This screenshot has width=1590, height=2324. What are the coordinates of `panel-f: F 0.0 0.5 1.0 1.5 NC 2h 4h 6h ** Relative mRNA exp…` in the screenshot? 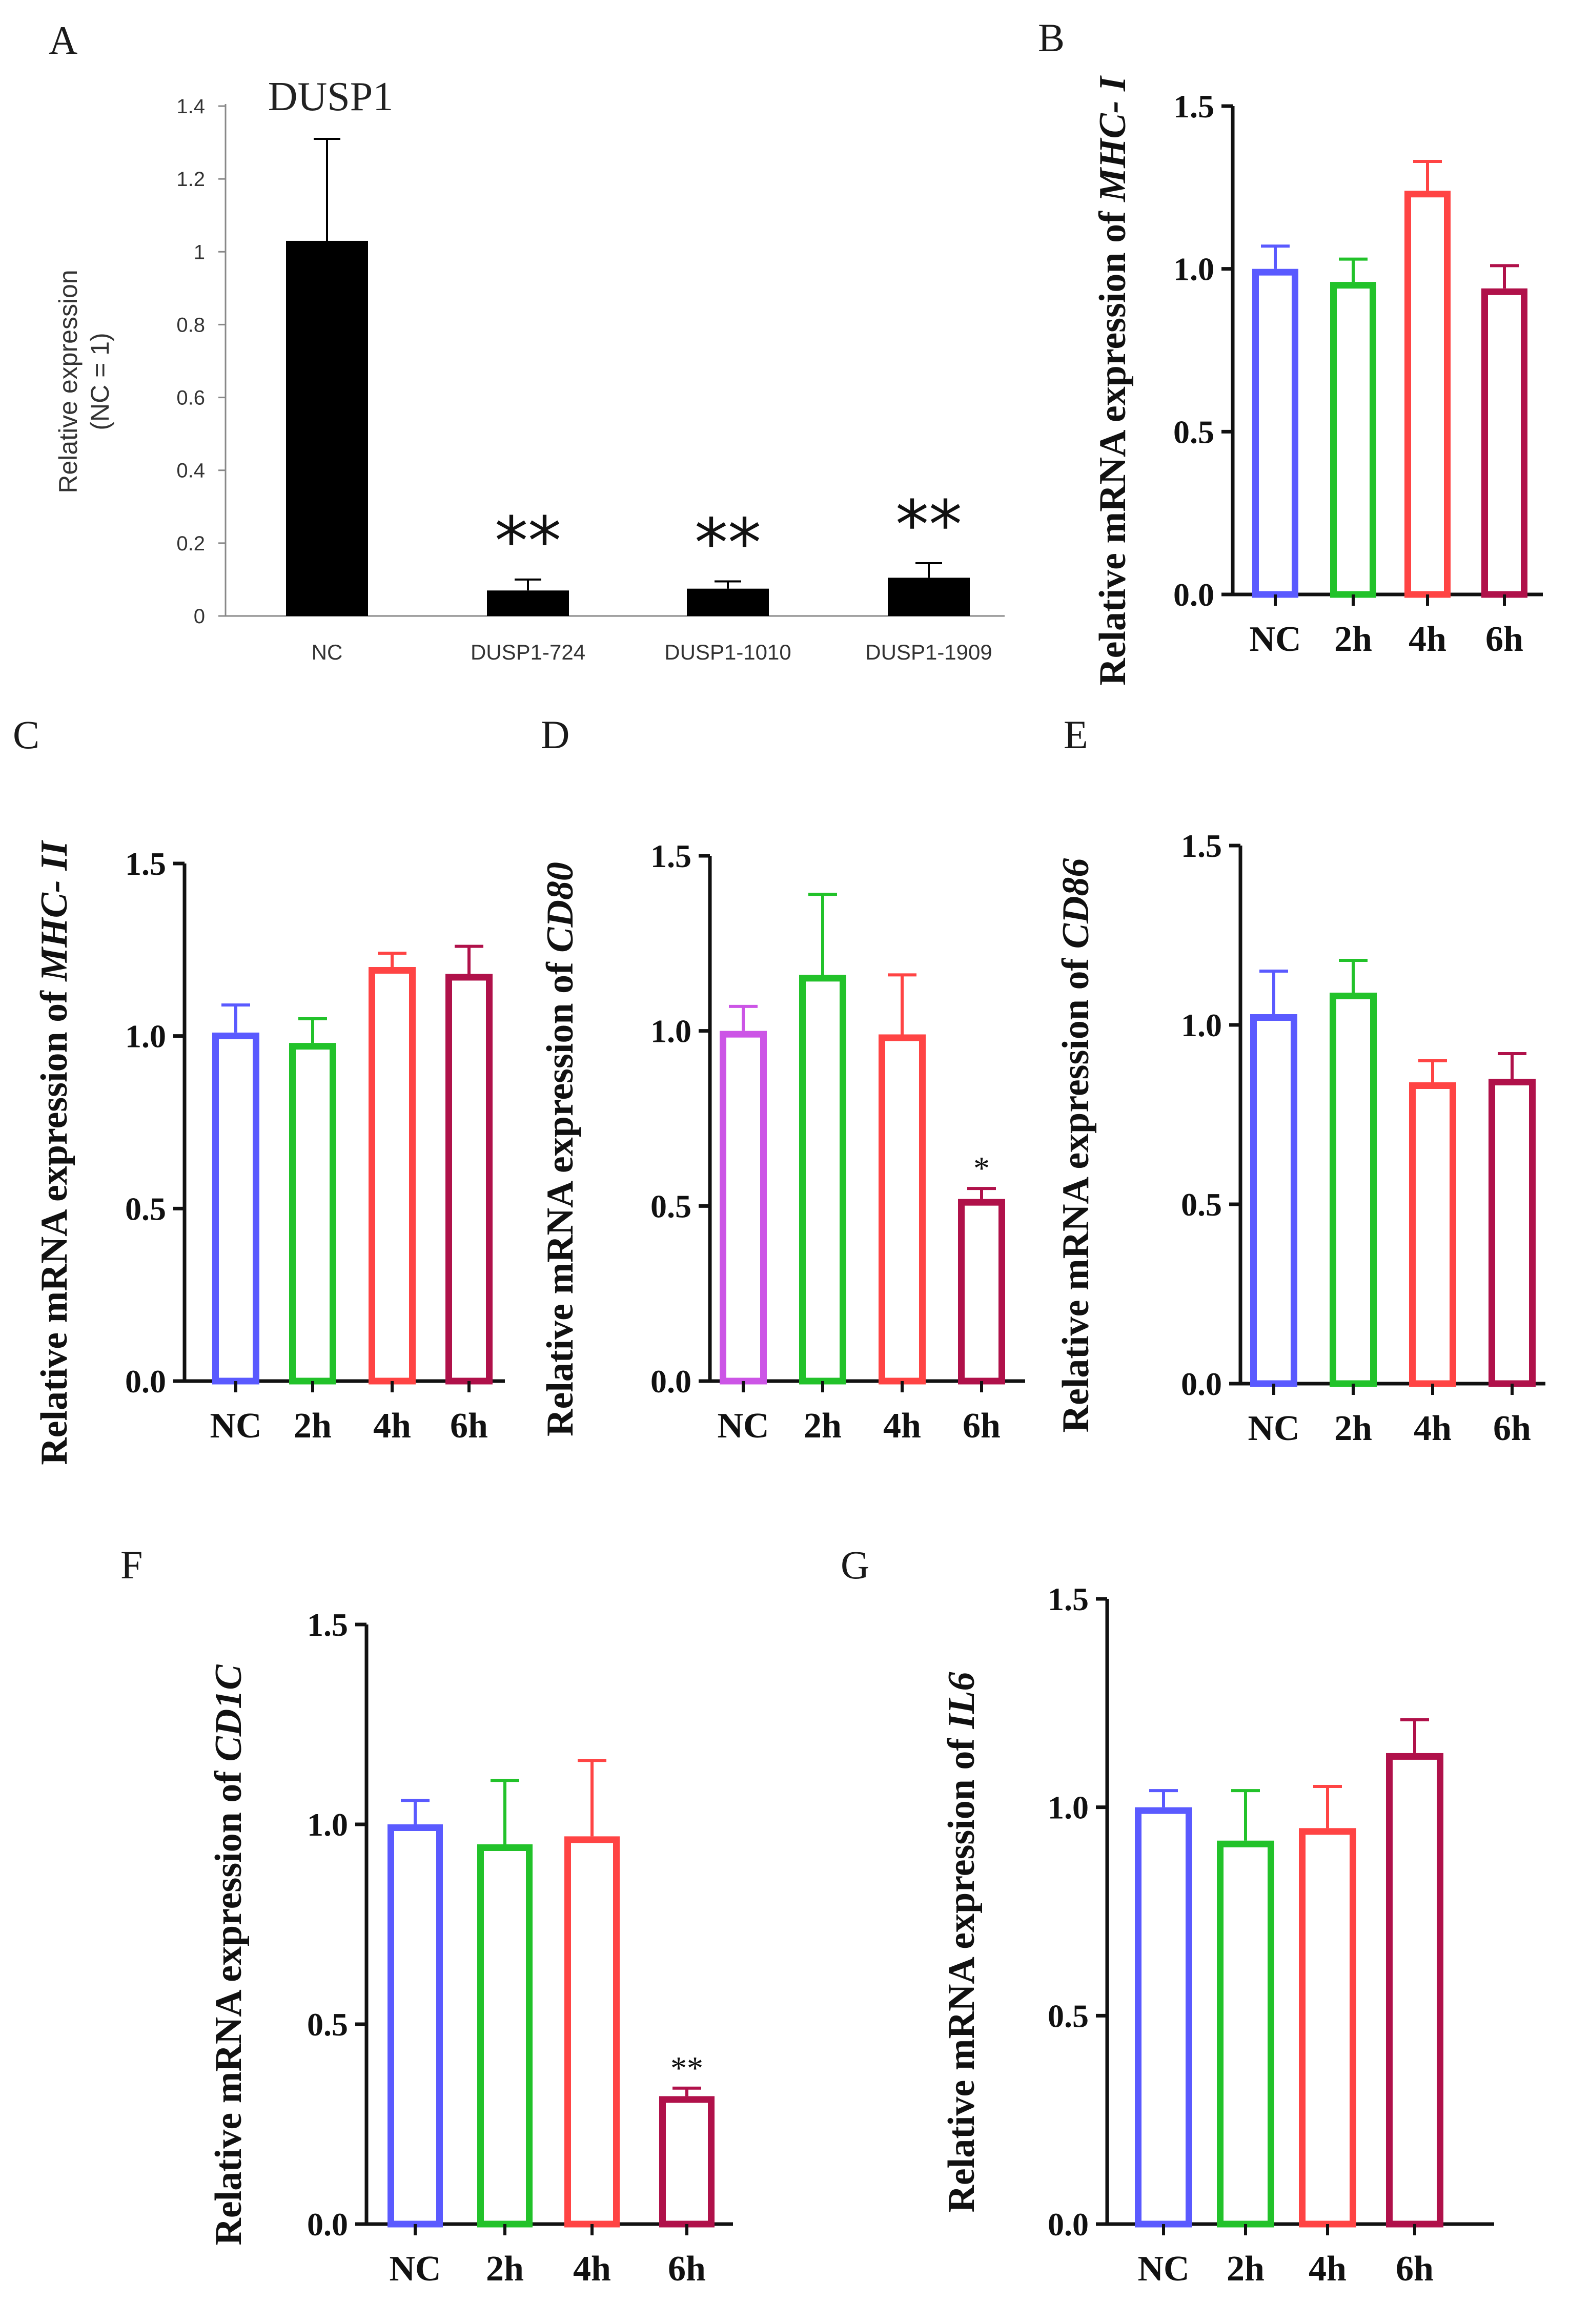 It's located at (427, 1916).